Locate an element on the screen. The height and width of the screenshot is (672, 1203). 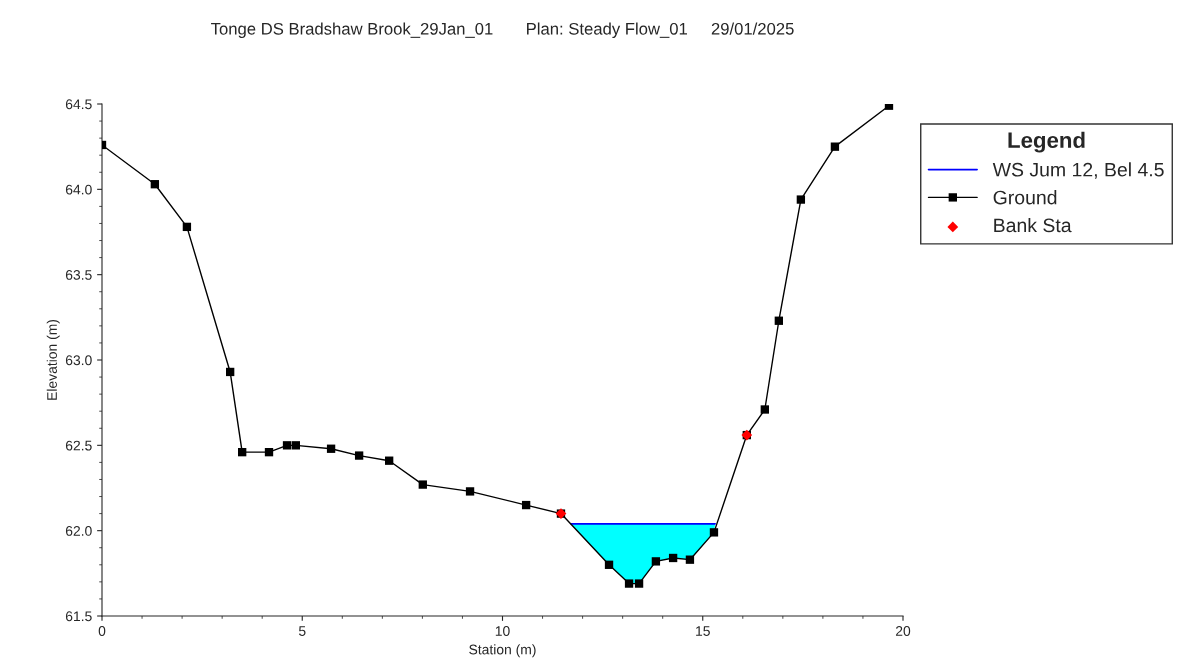
y-axis-title: Elevation (m) is located at coordinates (53, 359).